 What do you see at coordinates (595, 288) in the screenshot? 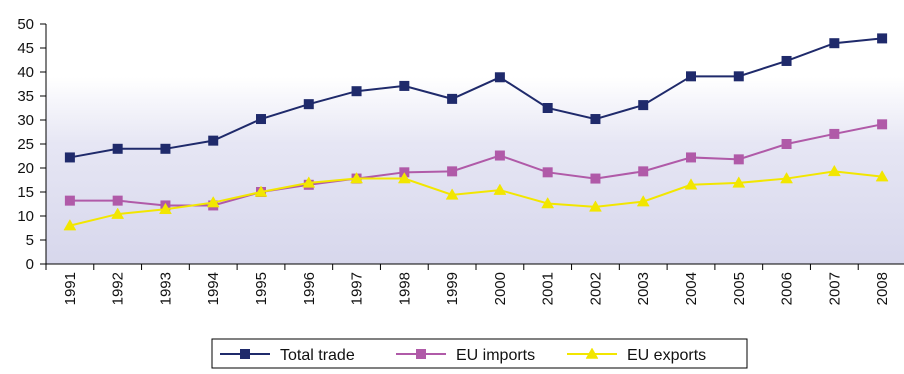
I see `x-tick-label: 2002` at bounding box center [595, 288].